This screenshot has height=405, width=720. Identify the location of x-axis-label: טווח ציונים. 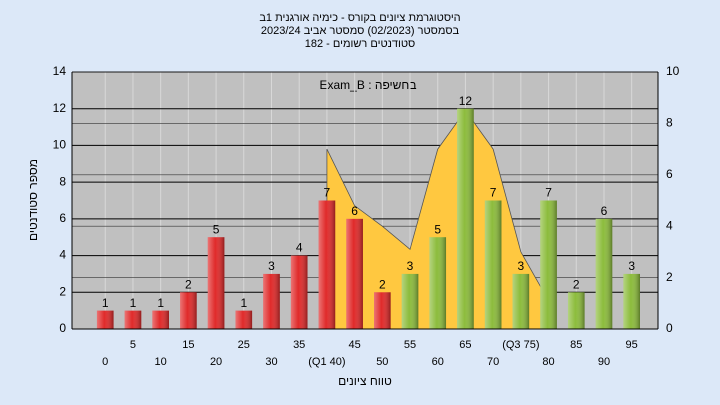
(365, 381).